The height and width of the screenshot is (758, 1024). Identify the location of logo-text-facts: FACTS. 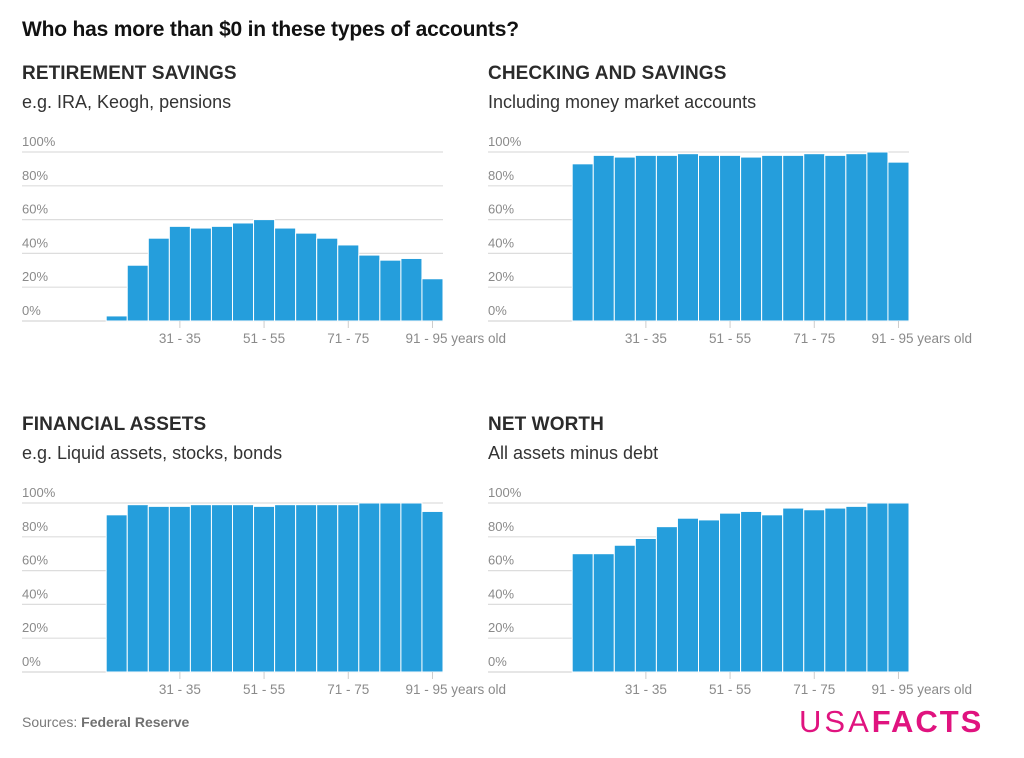
(927, 721).